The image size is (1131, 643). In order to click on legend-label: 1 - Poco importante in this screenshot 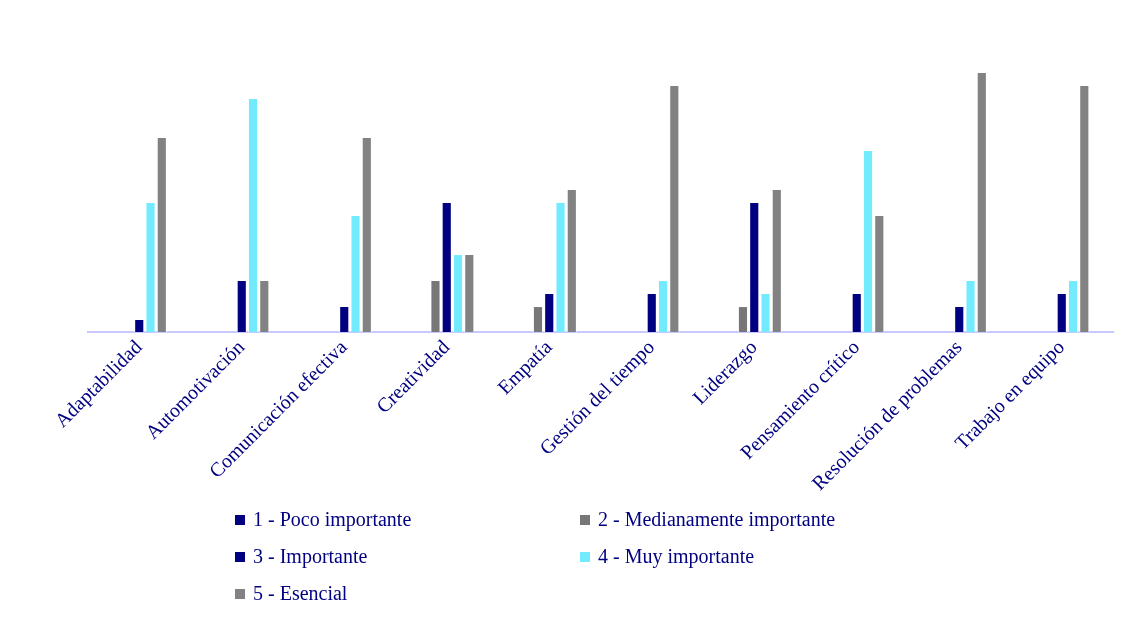, I will do `click(332, 519)`.